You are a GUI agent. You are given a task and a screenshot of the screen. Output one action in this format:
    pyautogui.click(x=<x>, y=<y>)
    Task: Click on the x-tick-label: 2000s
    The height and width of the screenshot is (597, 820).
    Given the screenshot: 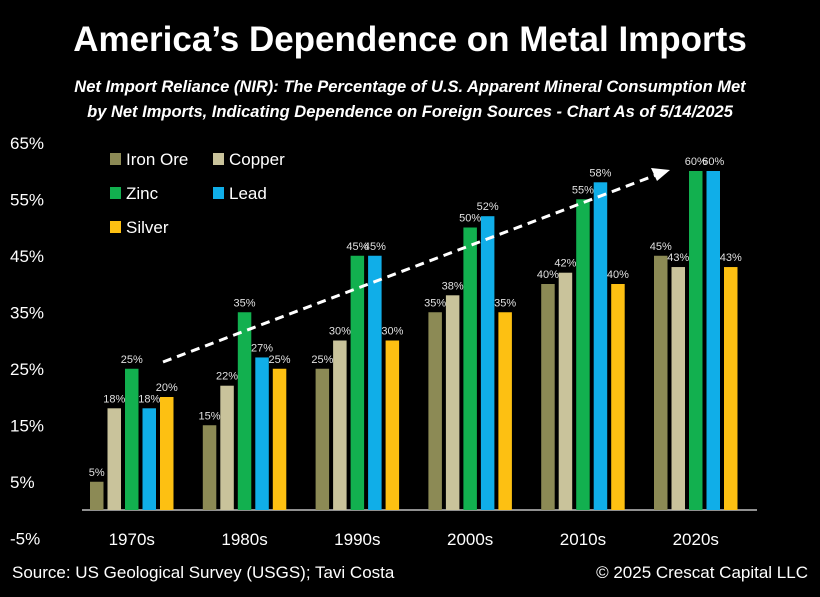 What is the action you would take?
    pyautogui.click(x=470, y=539)
    